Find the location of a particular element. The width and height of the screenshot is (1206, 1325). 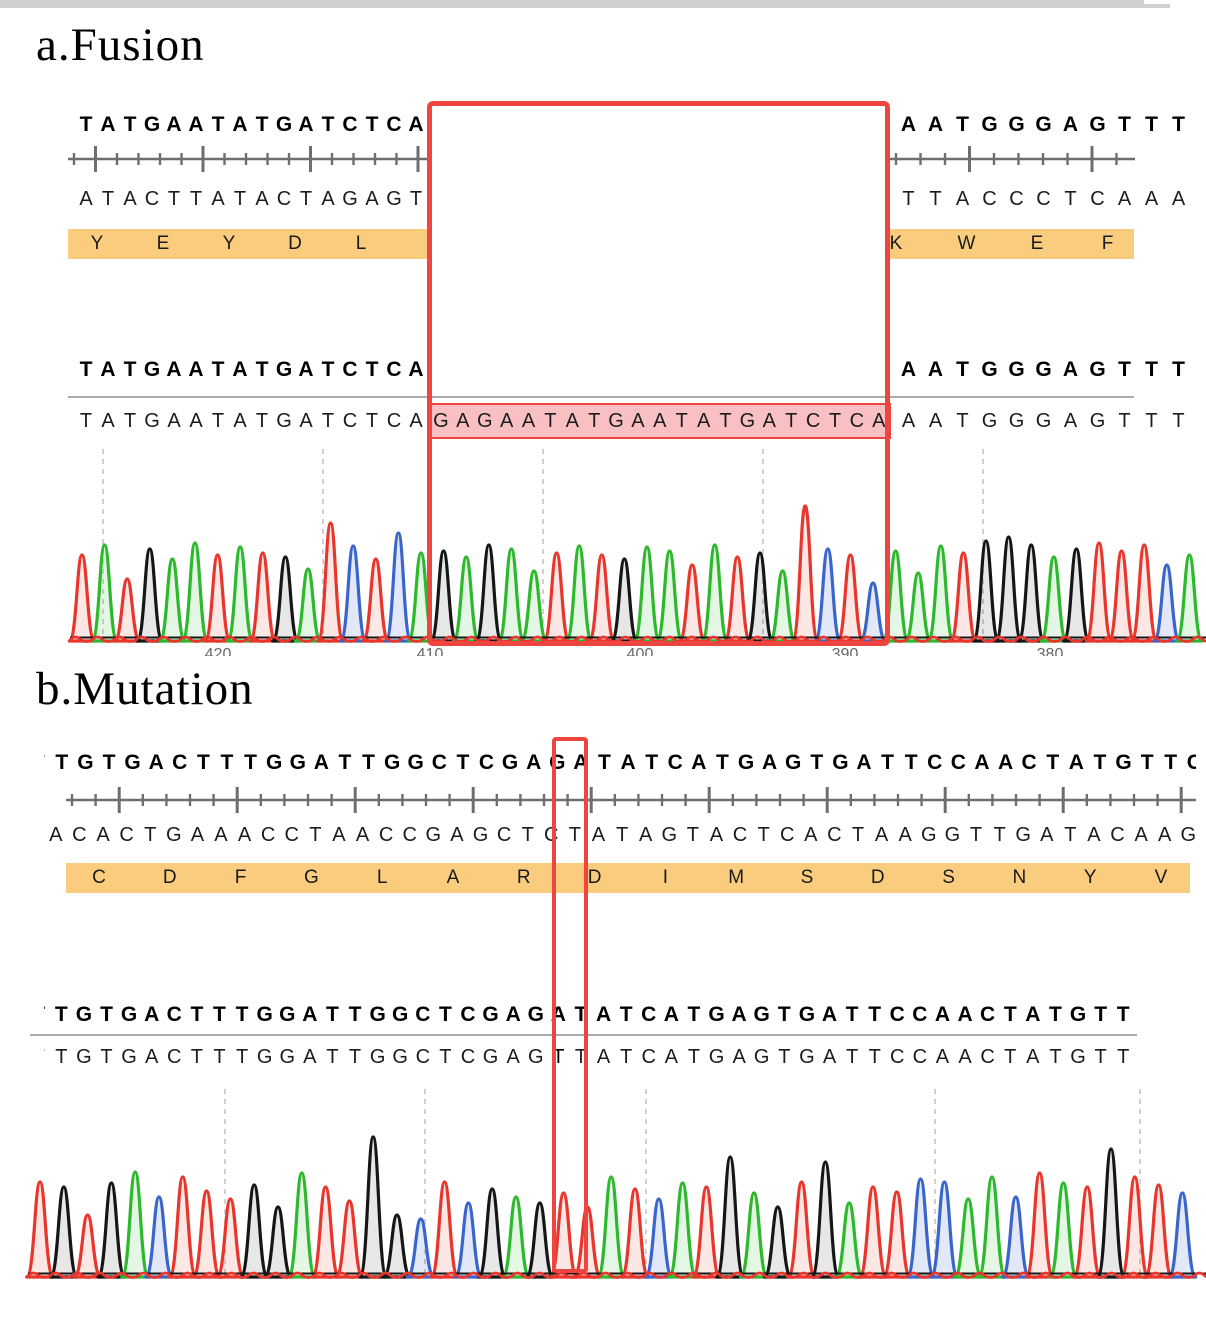

position-ruler-right is located at coordinates (1012, 159).